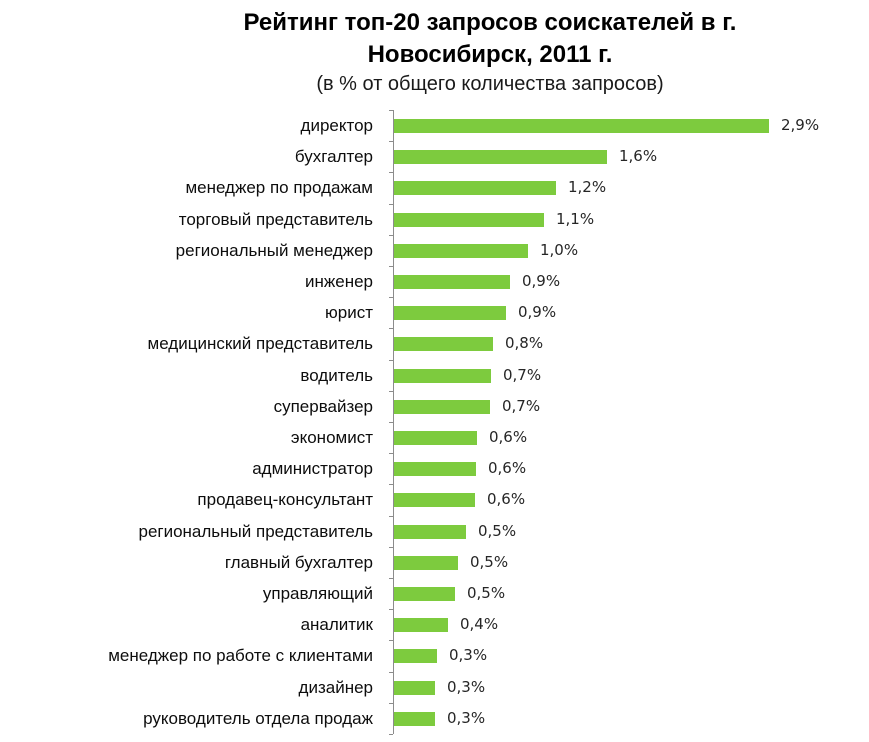 Image resolution: width=869 pixels, height=742 pixels. I want to click on category-label: администратор, so click(312, 468).